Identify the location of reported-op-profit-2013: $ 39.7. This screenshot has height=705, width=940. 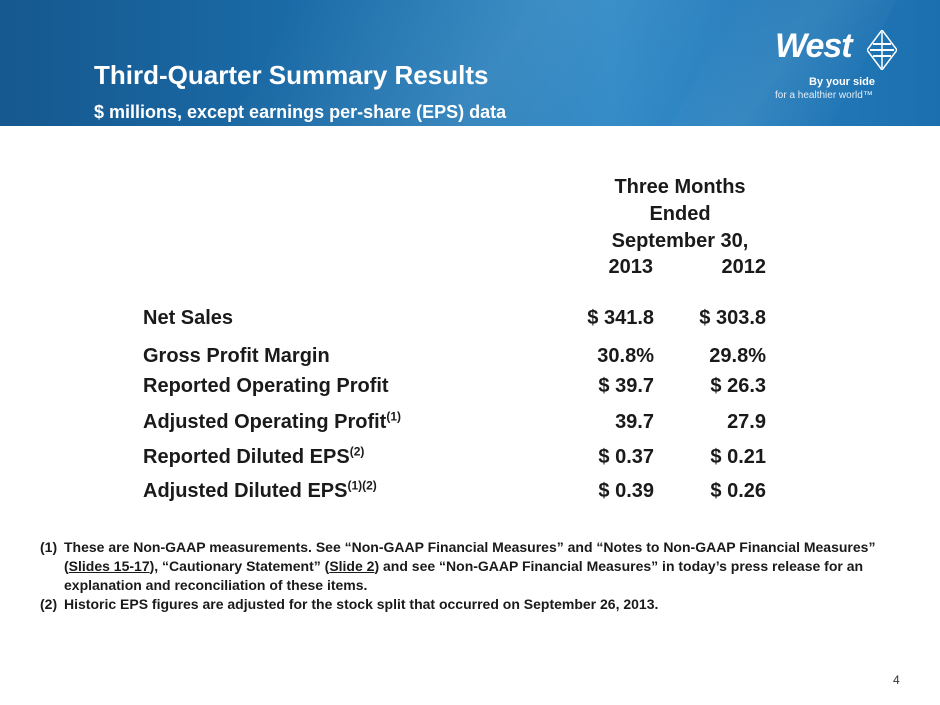
(626, 386).